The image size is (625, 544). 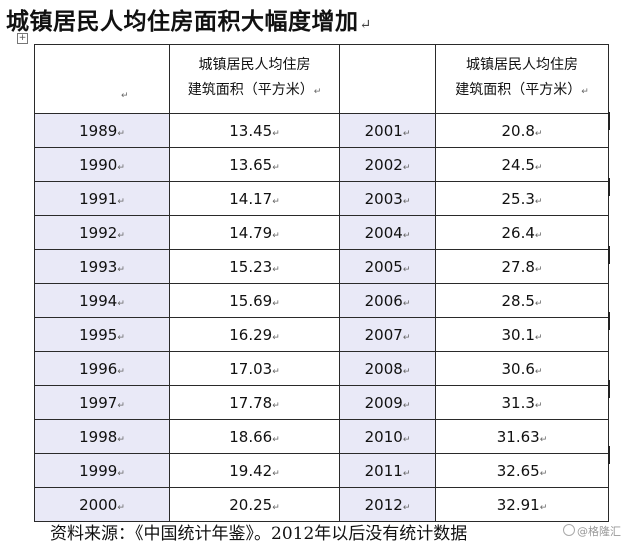 I want to click on year-cell: 1993↵, so click(x=102, y=266).